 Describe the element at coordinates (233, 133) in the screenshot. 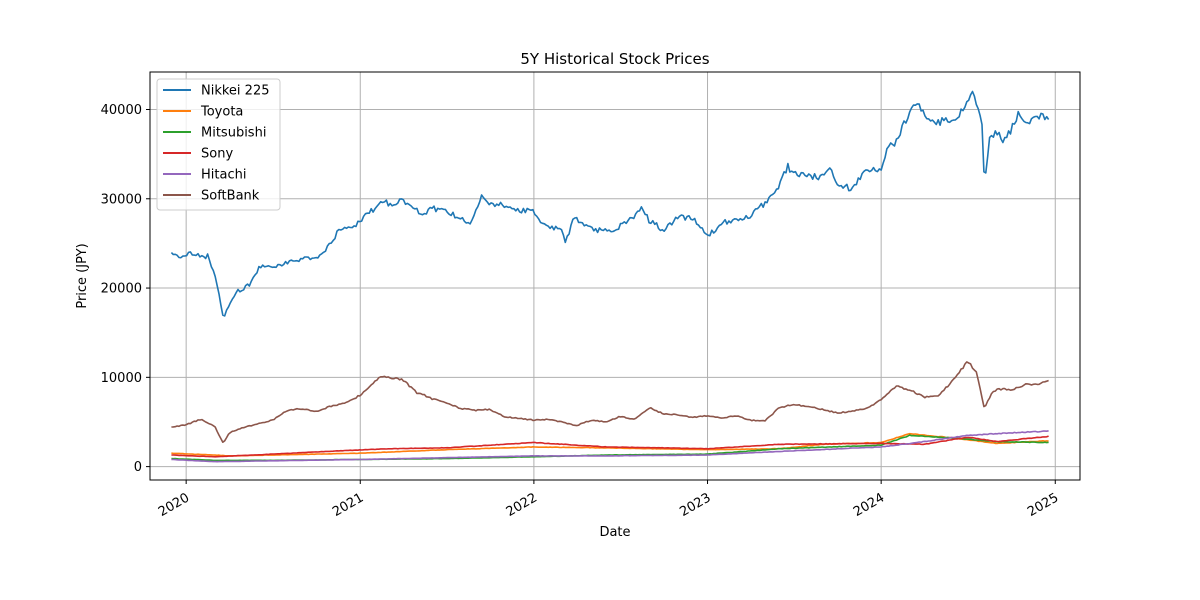

I see `legend-label: Mitsubishi` at that location.